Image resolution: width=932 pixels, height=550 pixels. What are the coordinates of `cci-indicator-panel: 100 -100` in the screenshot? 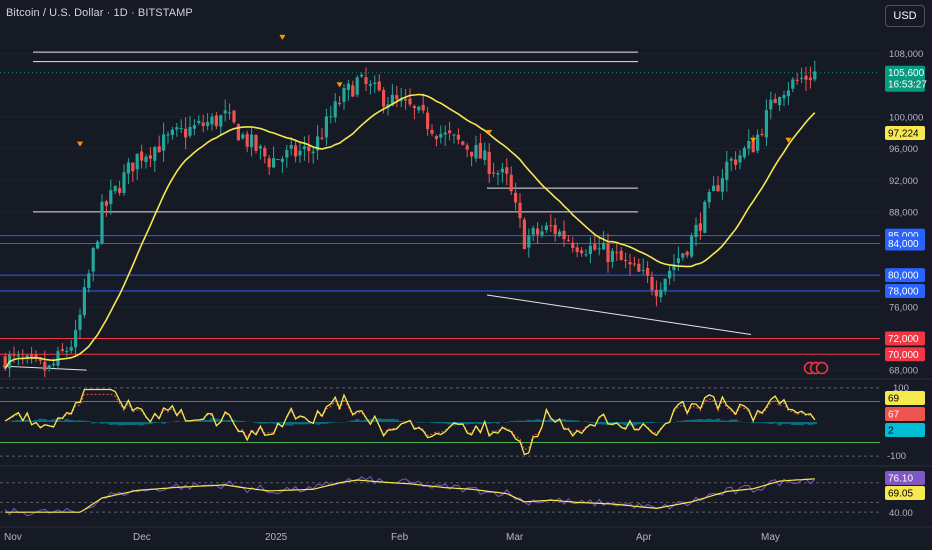 It's located at (454, 422).